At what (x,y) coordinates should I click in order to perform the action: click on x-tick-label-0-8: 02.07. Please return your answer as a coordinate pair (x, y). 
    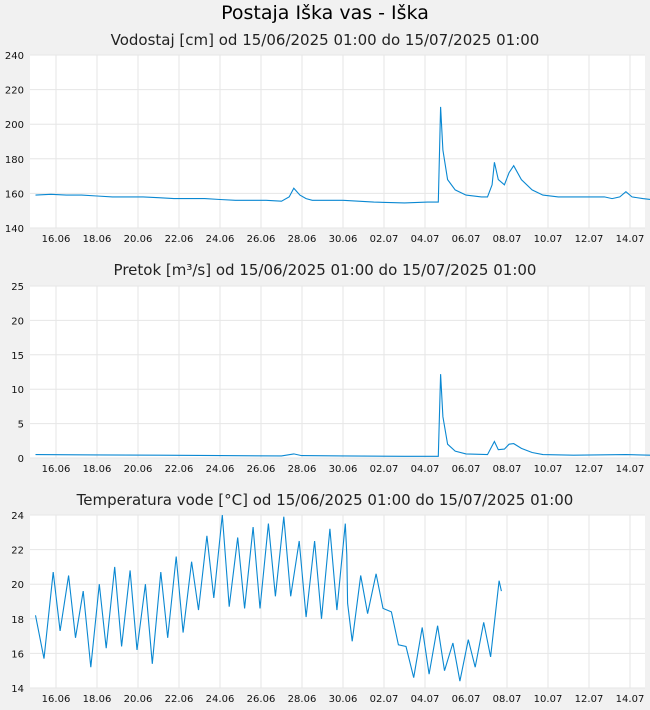
    Looking at the image, I should click on (384, 239).